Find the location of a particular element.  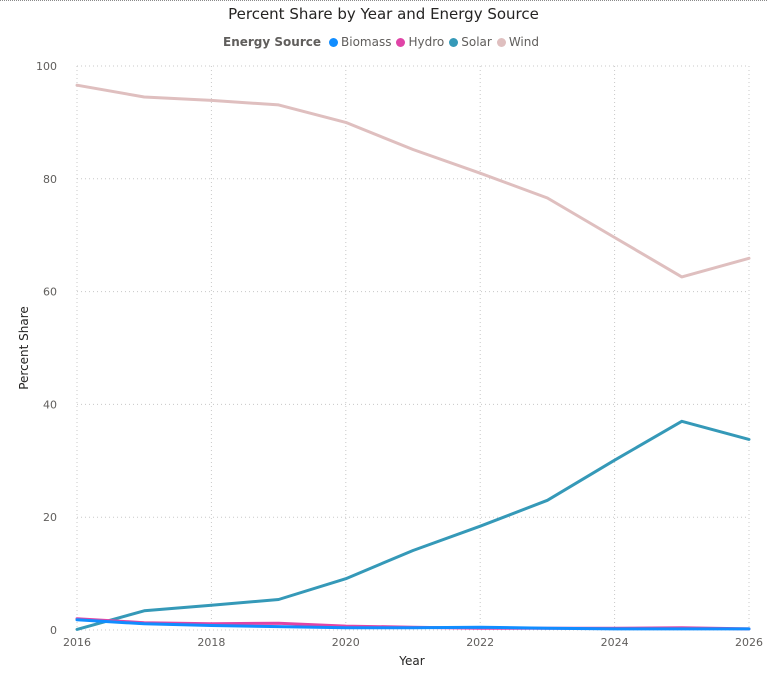

legend-title: Energy Source is located at coordinates (272, 42).